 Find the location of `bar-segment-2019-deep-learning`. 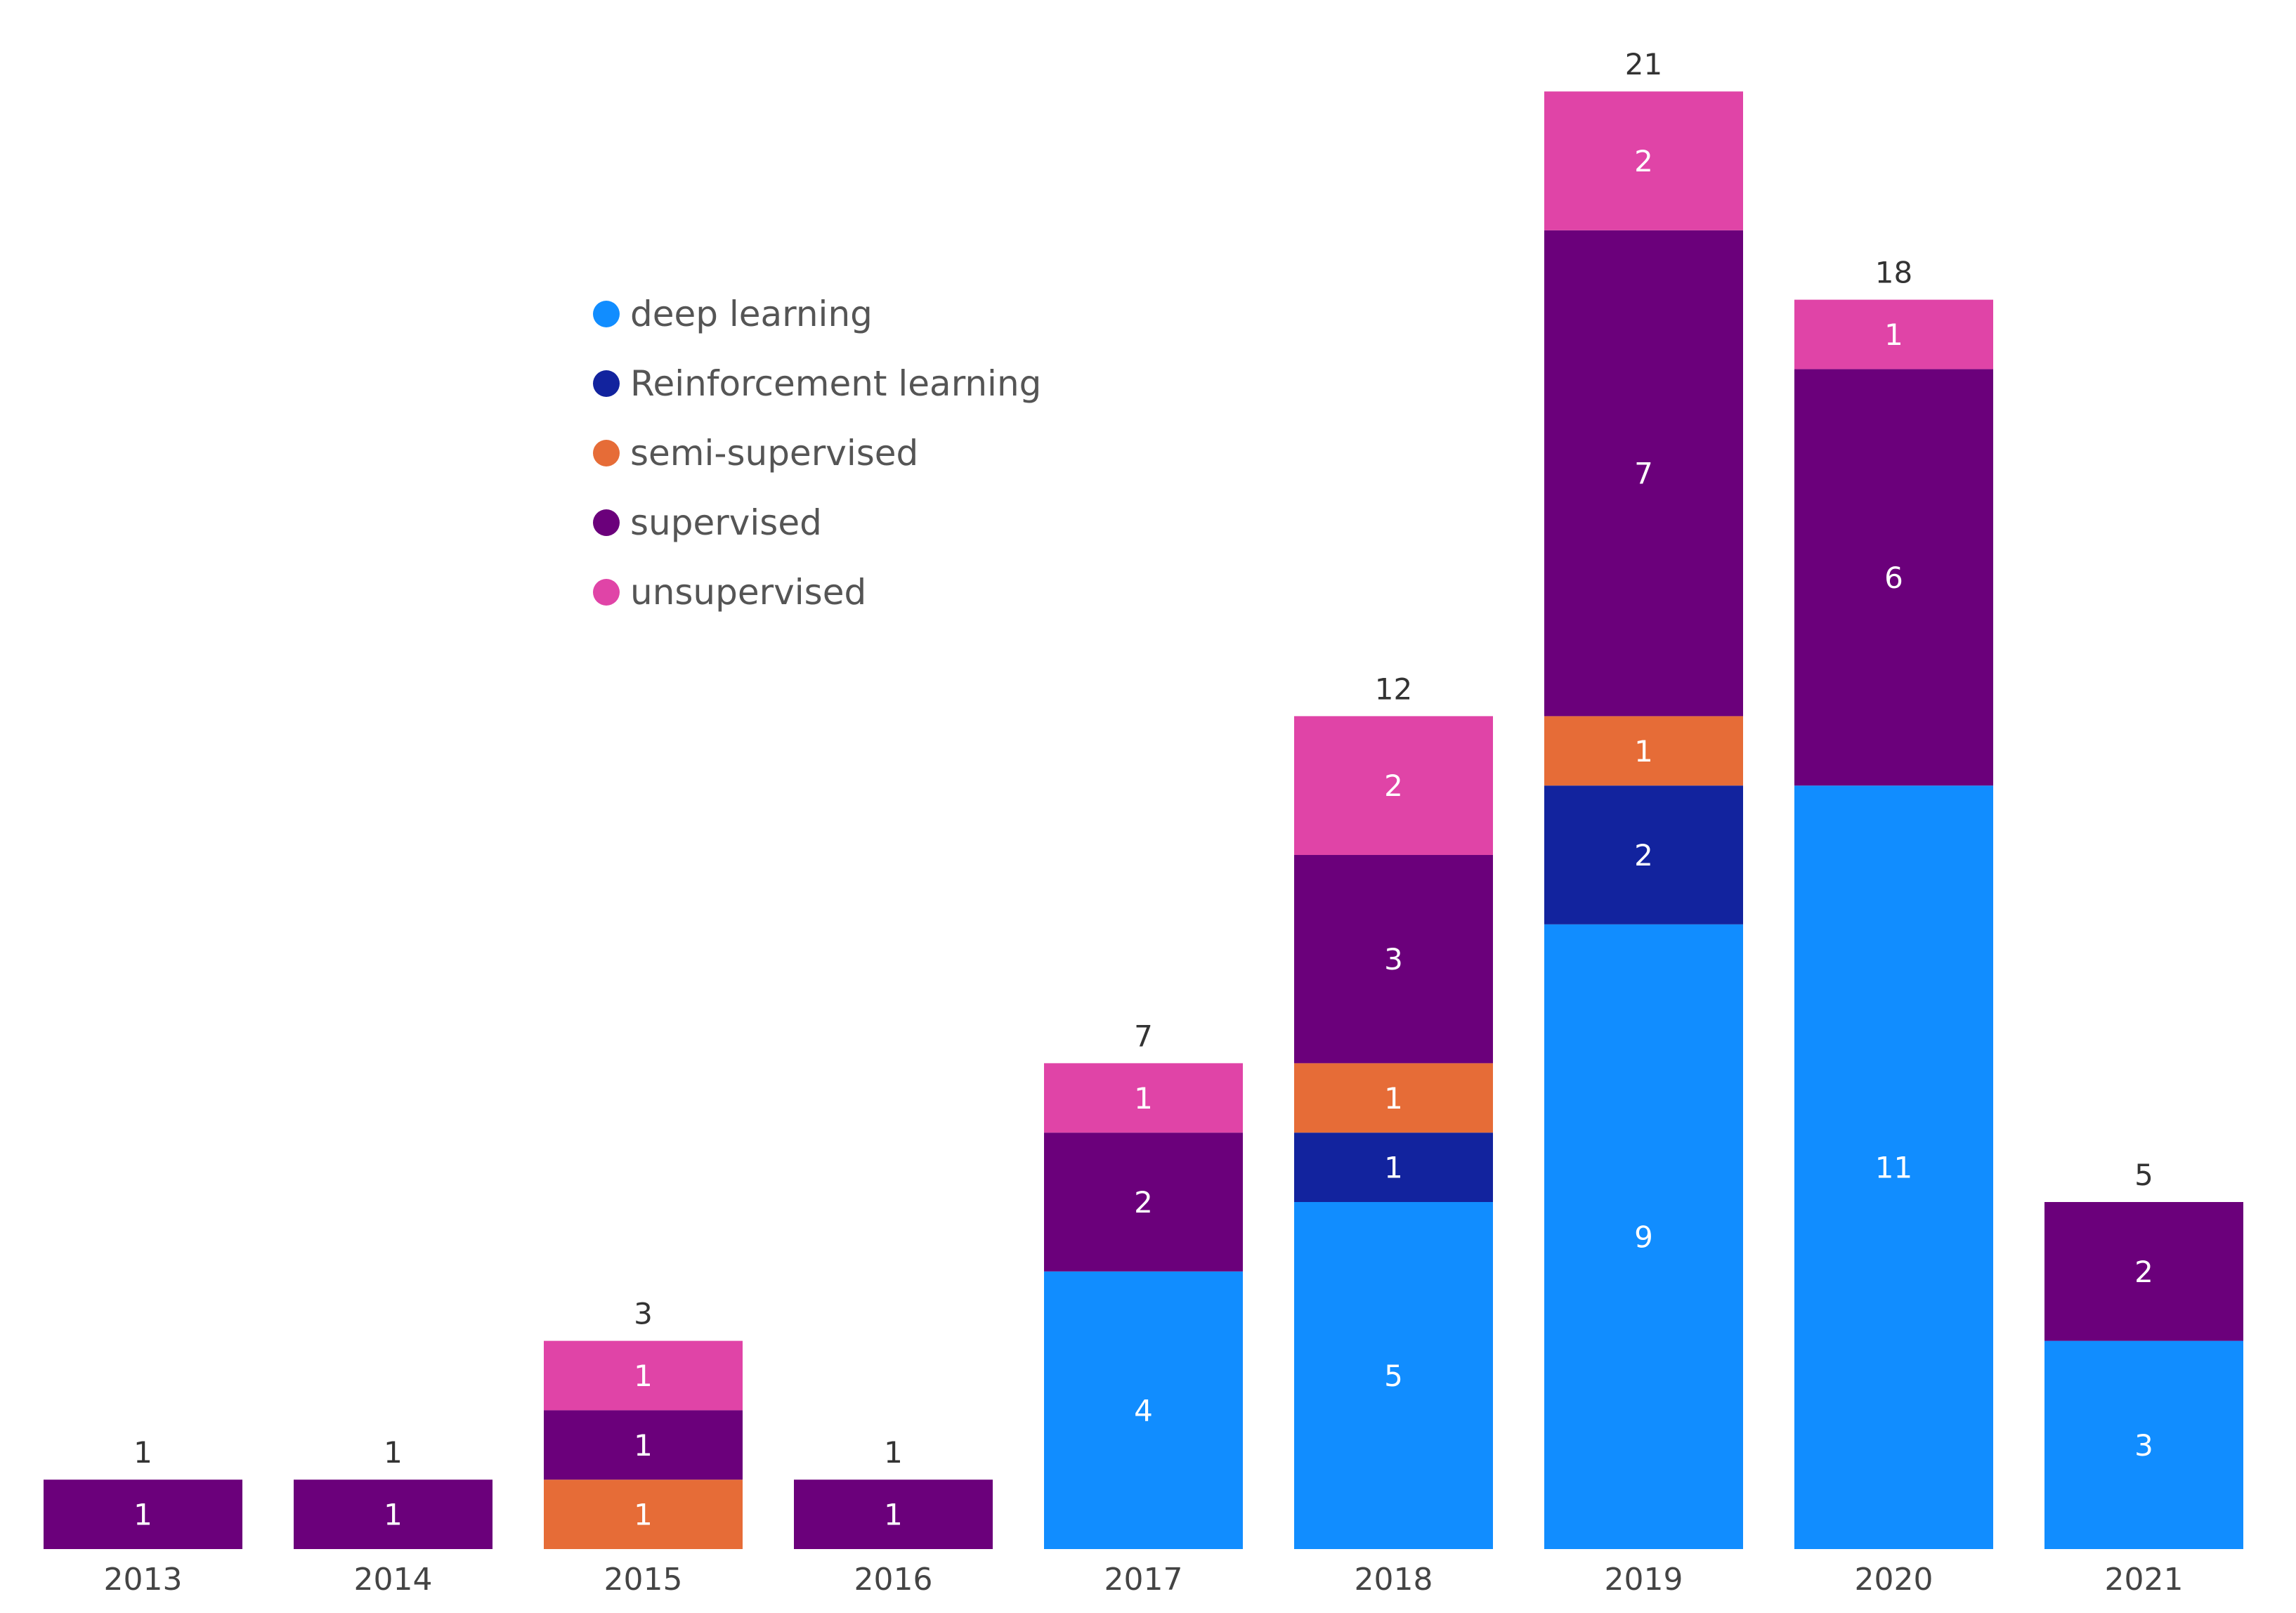

bar-segment-2019-deep-learning is located at coordinates (1643, 1236).